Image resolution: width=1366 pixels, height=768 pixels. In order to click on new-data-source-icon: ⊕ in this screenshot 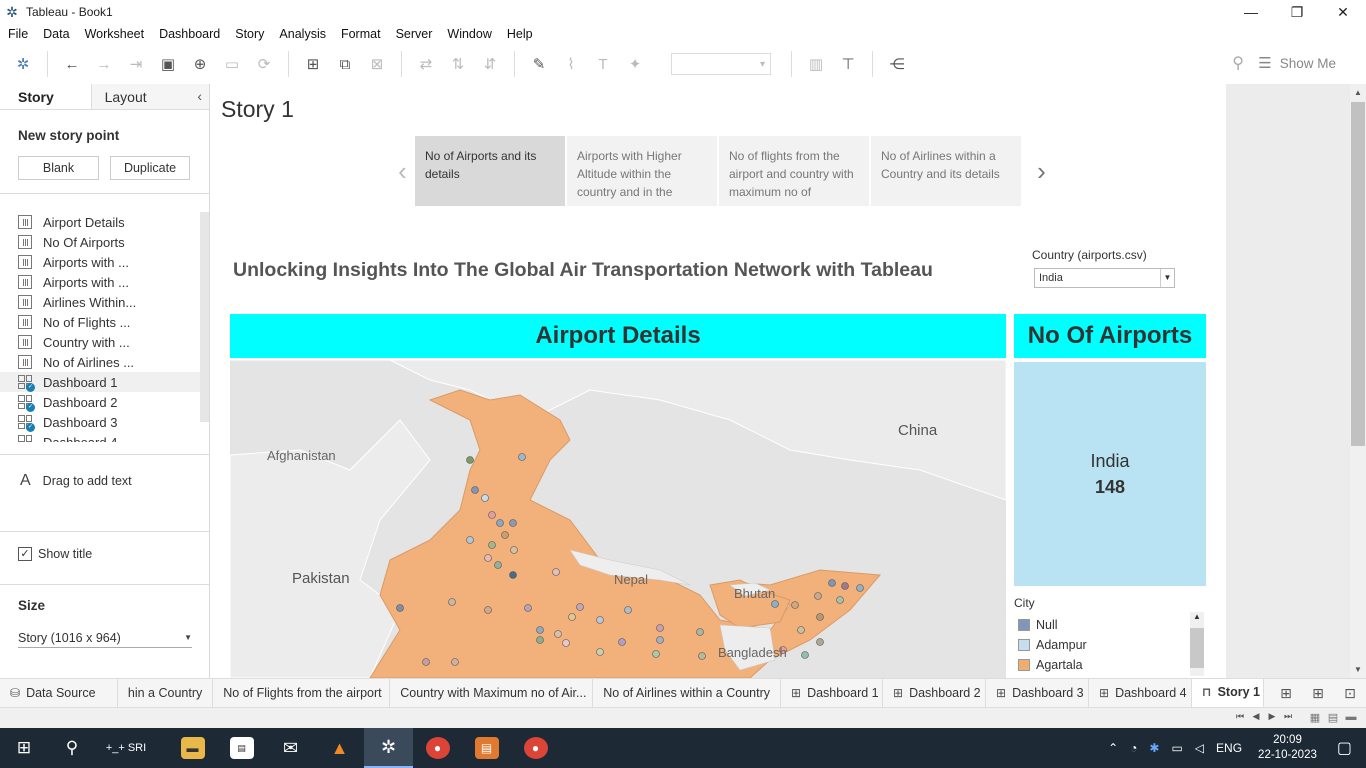, I will do `click(200, 64)`.